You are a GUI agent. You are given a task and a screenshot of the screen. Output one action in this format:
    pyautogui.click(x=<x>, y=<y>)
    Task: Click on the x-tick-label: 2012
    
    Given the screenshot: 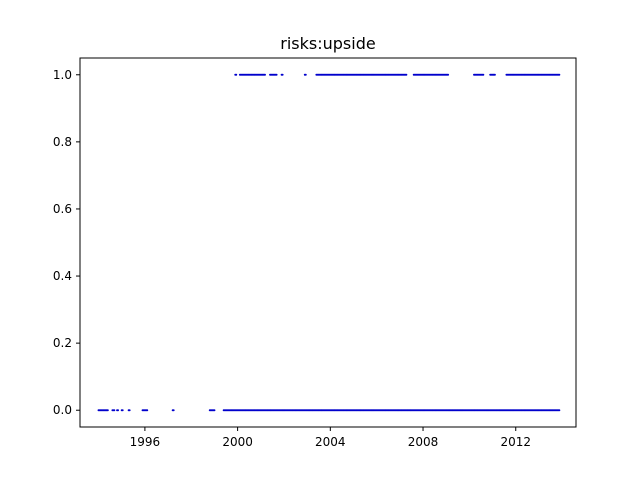 What is the action you would take?
    pyautogui.click(x=515, y=442)
    